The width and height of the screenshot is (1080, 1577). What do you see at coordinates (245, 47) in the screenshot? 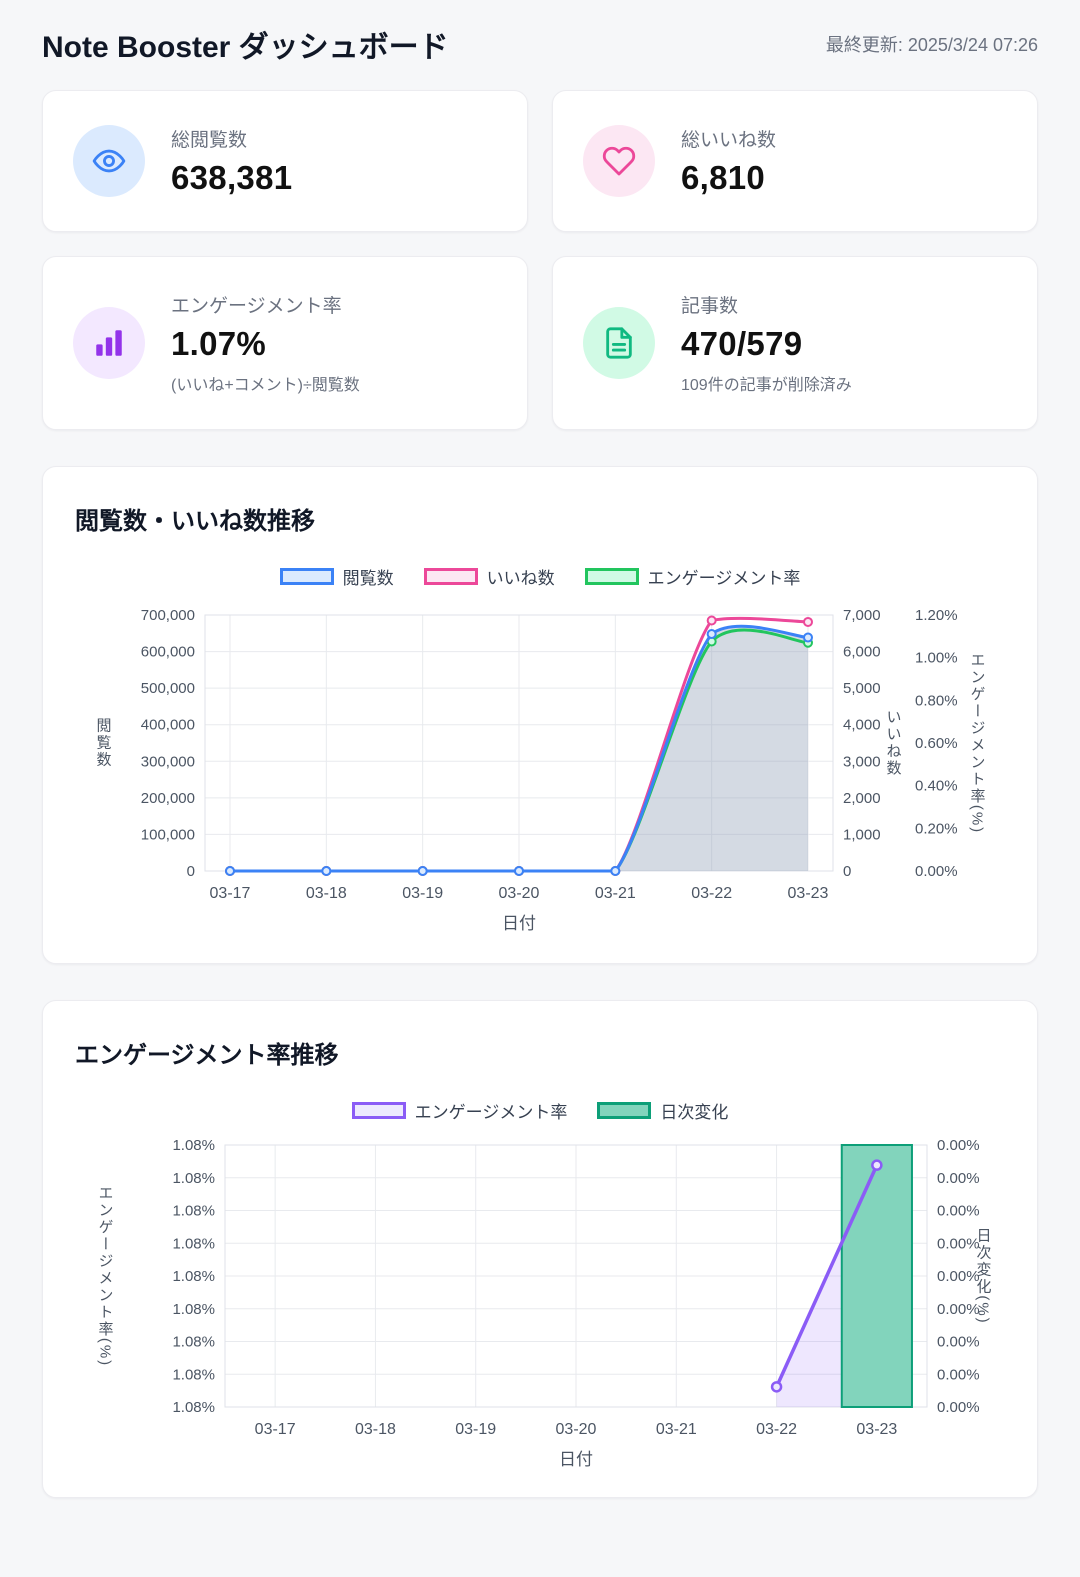
I see `page-title: Note Booster ダッシュボード` at bounding box center [245, 47].